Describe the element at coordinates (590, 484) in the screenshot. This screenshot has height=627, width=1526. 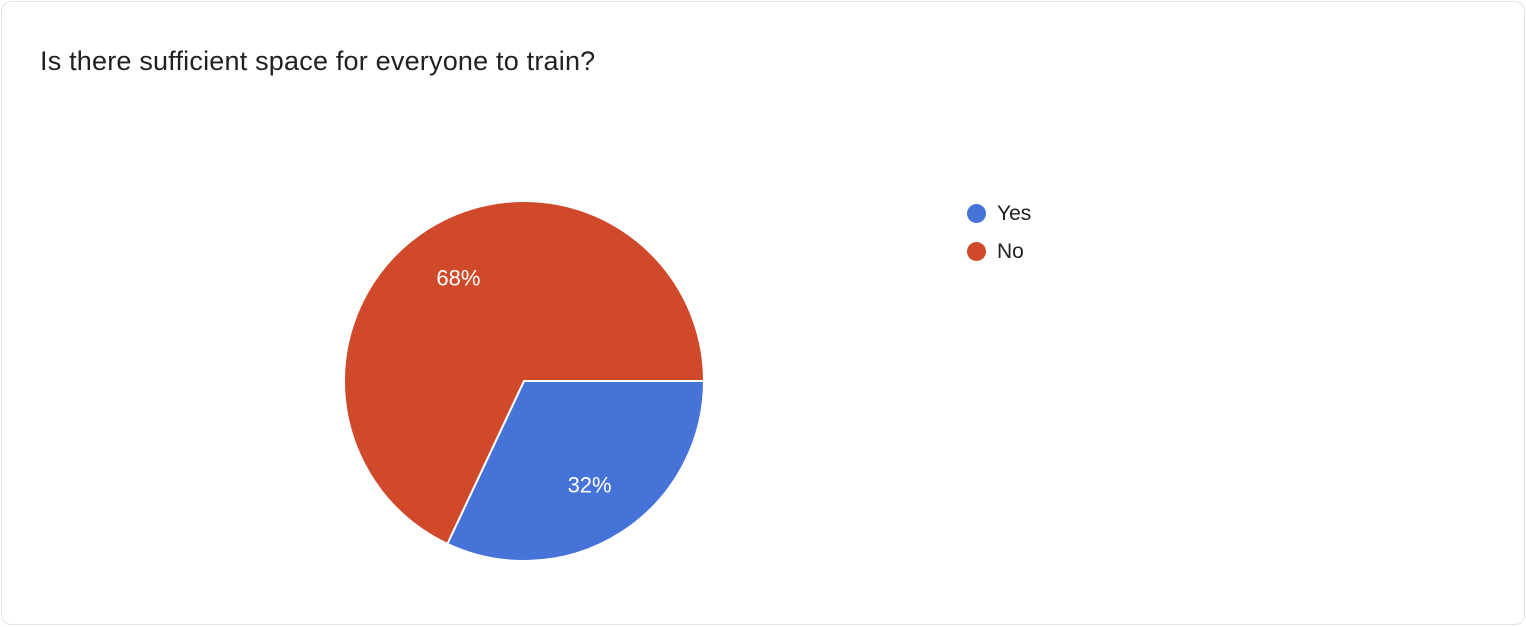
I see `slice-percent-label: 32%` at that location.